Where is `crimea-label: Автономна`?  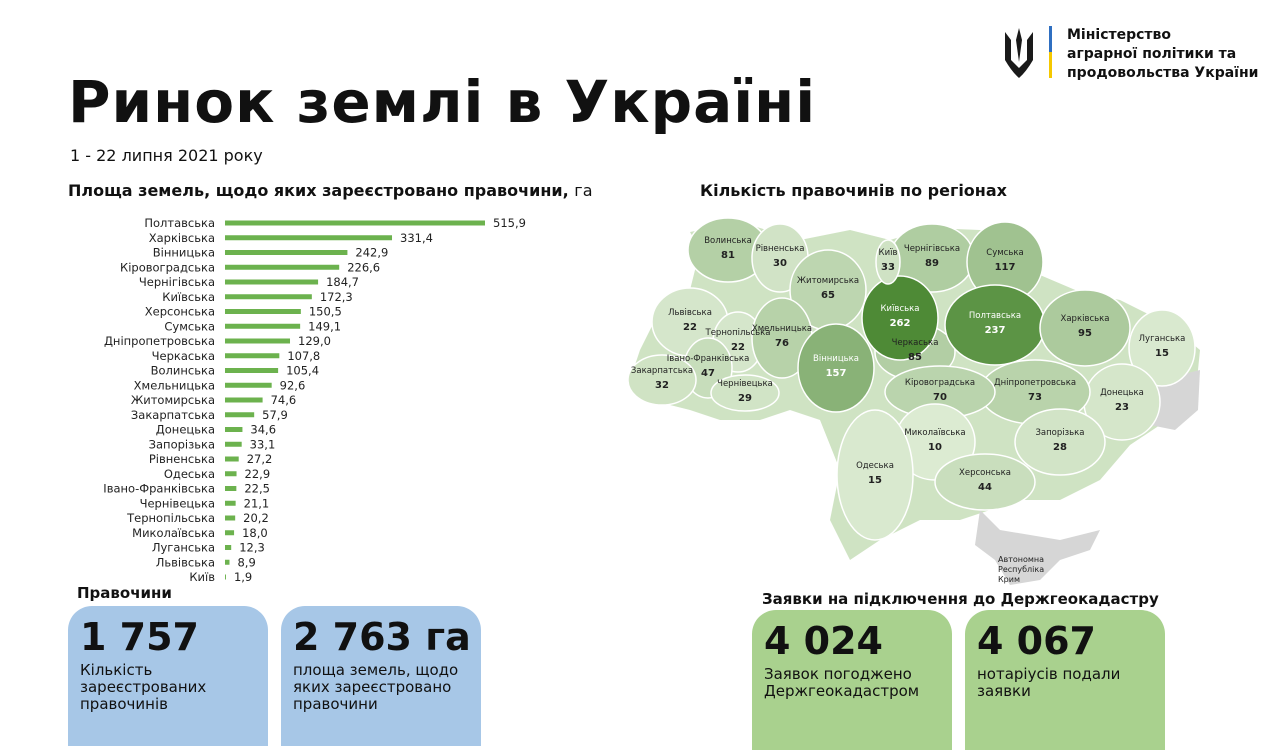
crimea-label: Автономна is located at coordinates (1021, 559).